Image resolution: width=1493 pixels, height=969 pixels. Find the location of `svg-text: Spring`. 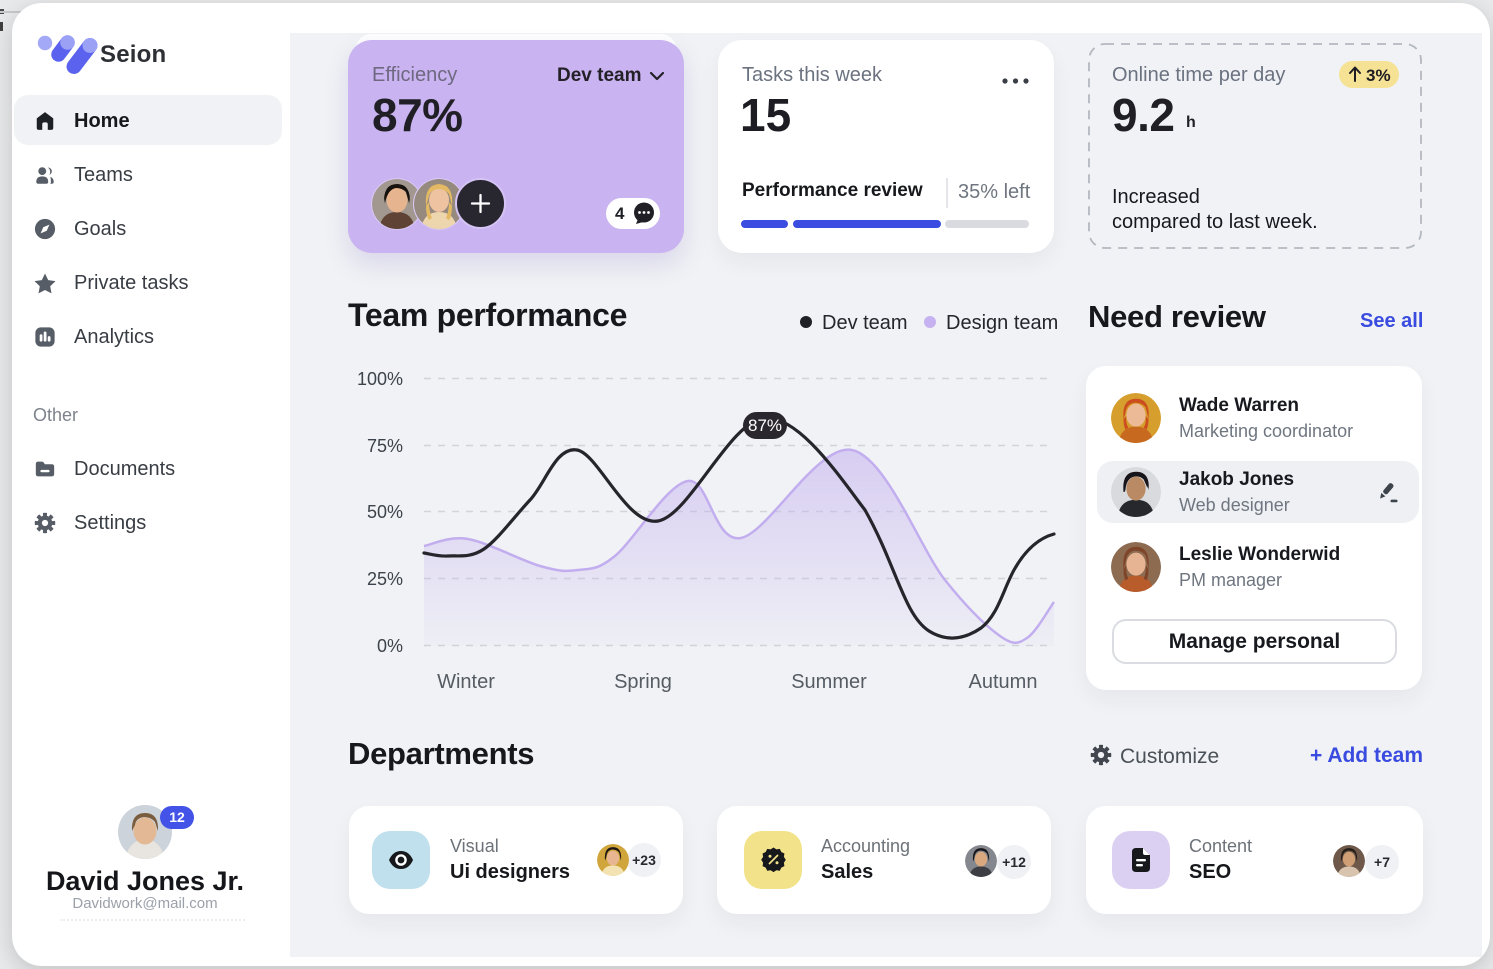

svg-text: Spring is located at coordinates (643, 682).